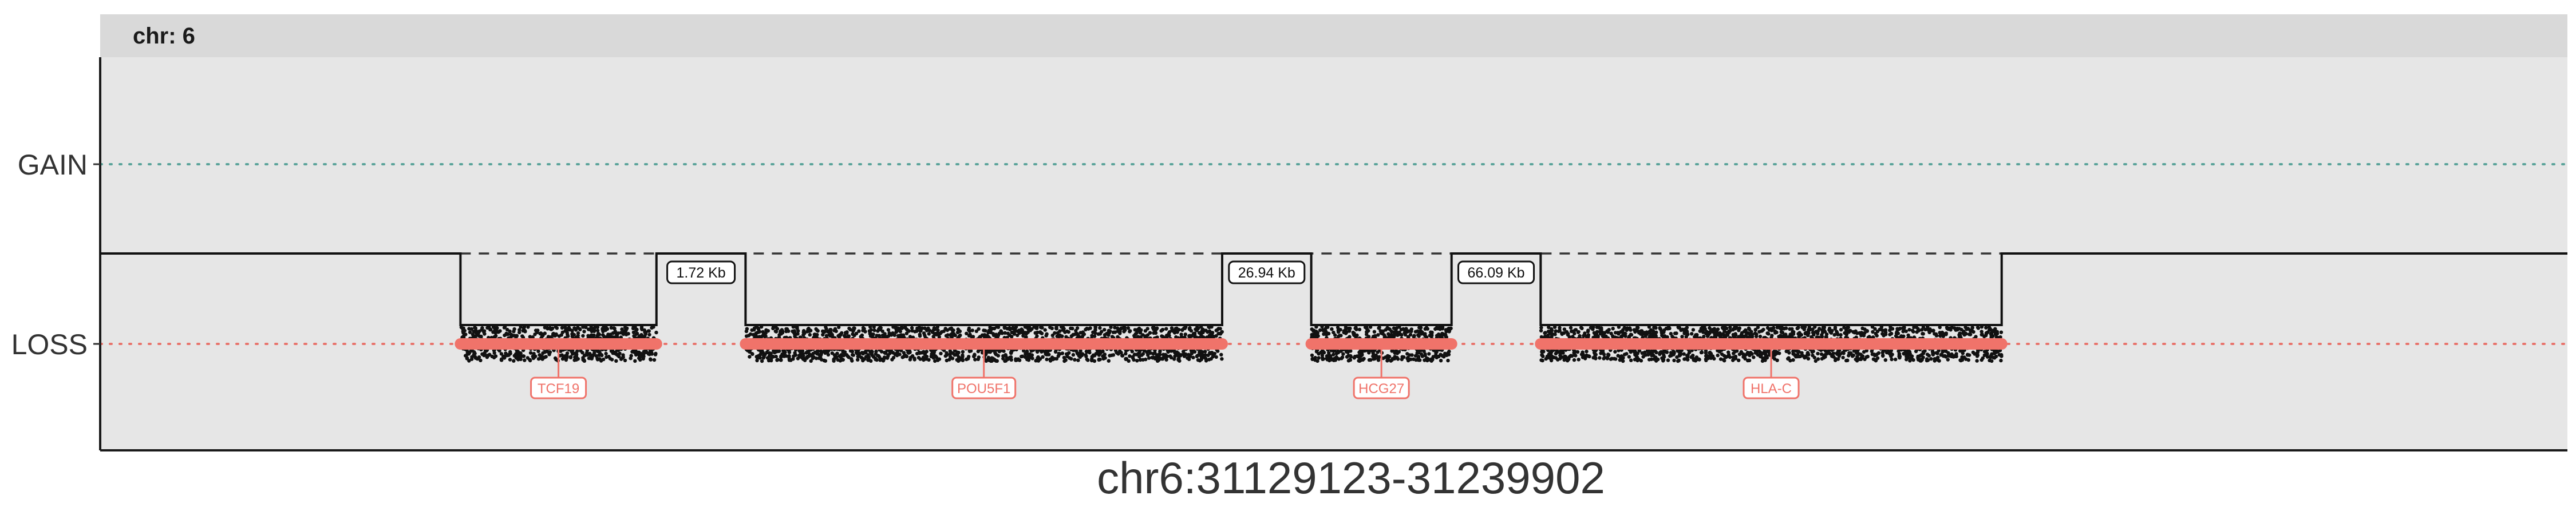 The width and height of the screenshot is (2576, 515). Describe the element at coordinates (1267, 272) in the screenshot. I see `gap-size-label: 26.94 Kb` at that location.